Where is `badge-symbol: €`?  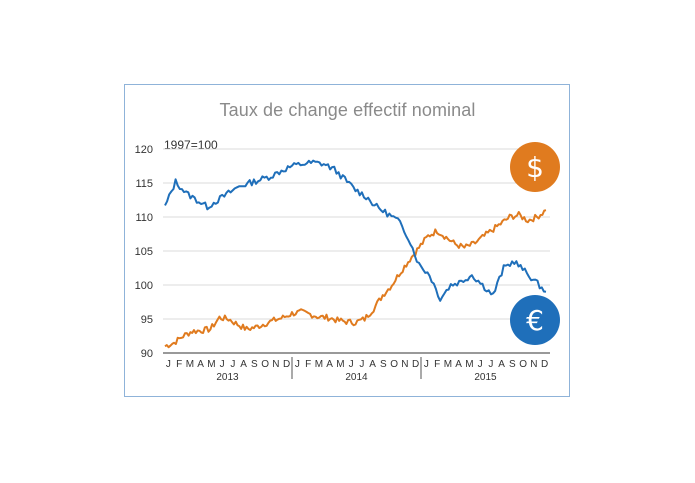 badge-symbol: € is located at coordinates (535, 320).